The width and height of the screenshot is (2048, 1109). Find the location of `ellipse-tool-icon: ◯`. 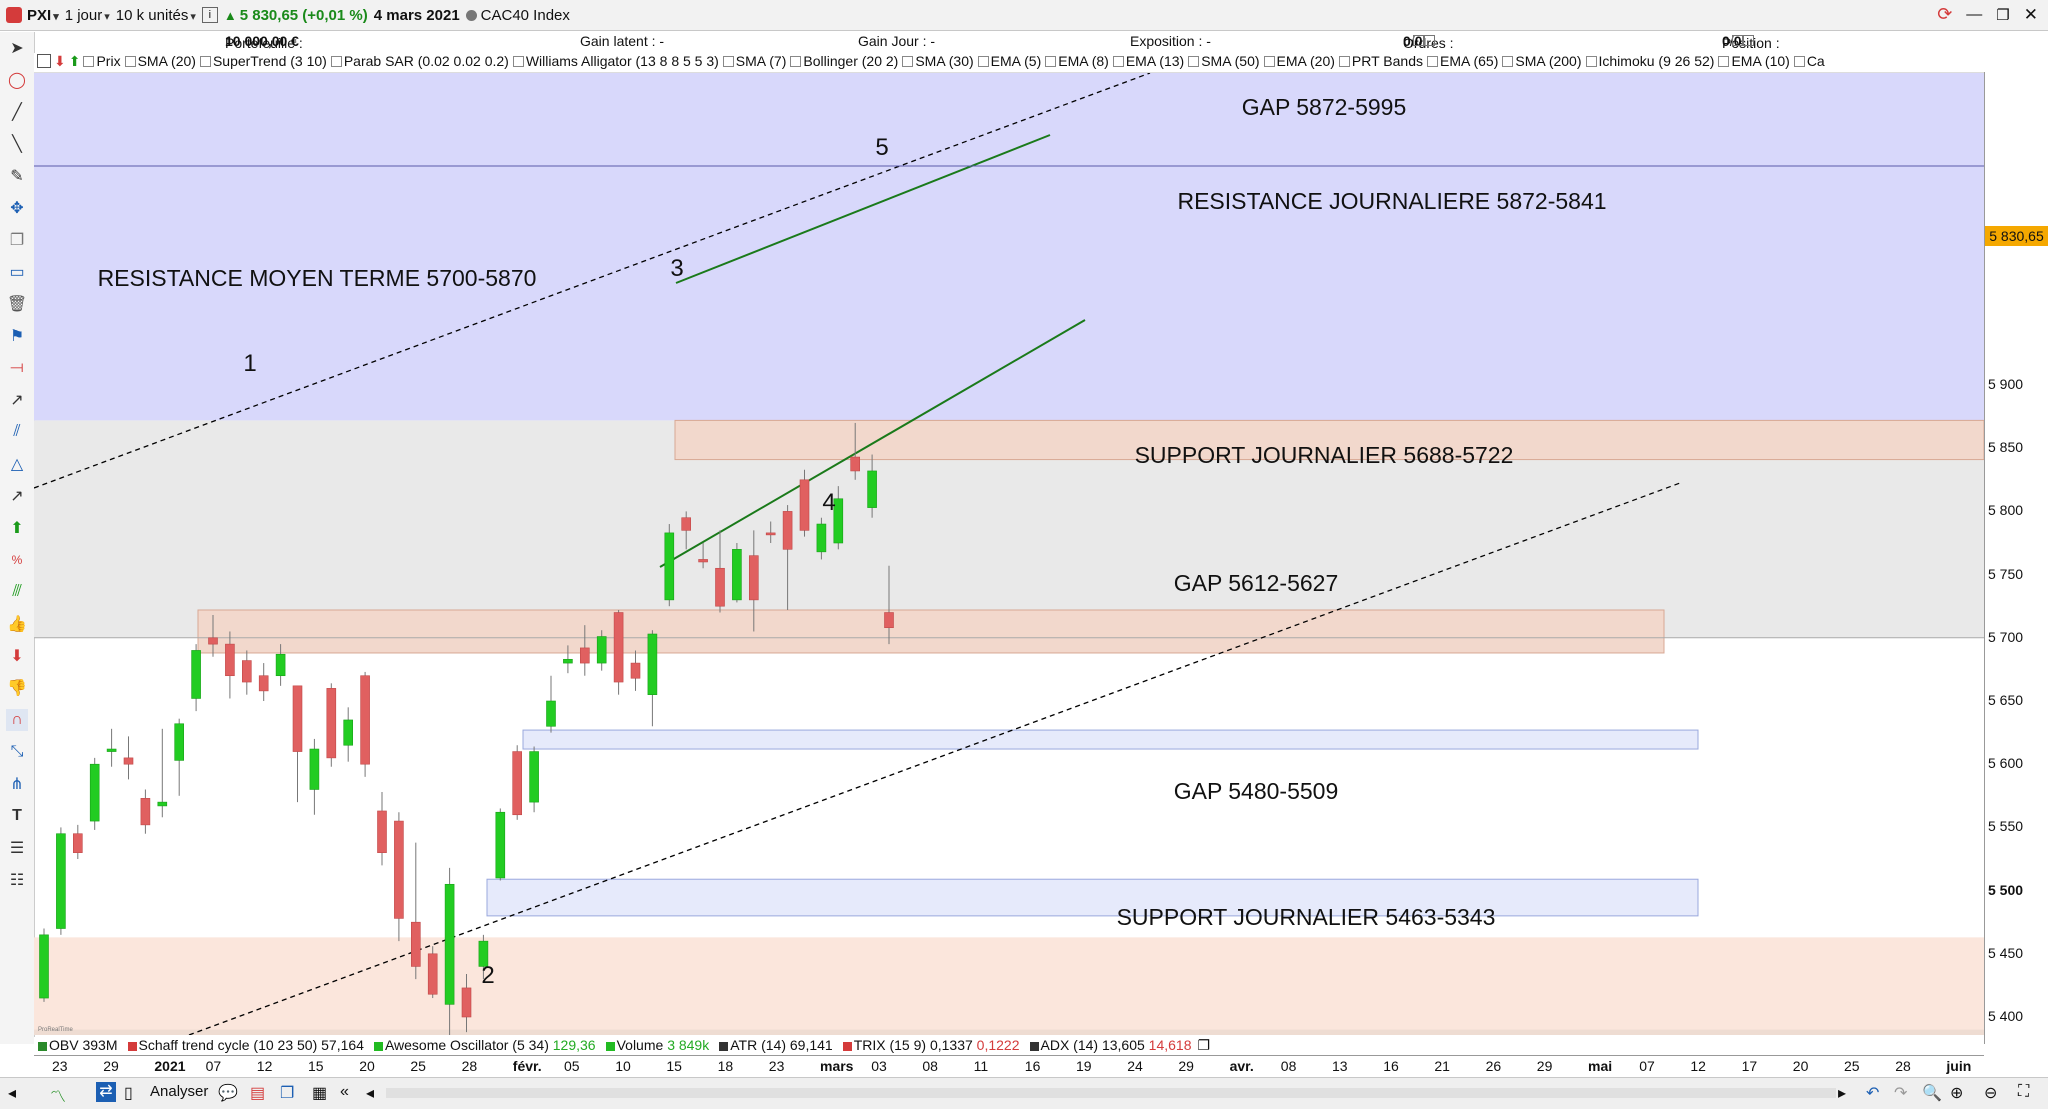

ellipse-tool-icon: ◯ is located at coordinates (17, 80).